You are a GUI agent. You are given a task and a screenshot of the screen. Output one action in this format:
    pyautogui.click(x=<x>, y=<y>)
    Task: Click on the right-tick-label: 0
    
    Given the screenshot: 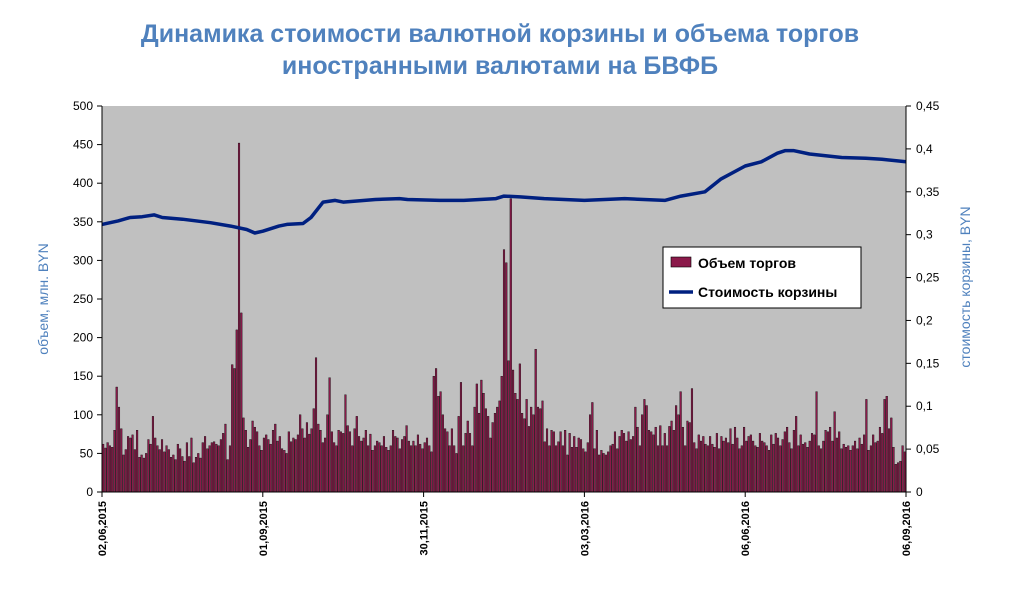 What is the action you would take?
    pyautogui.click(x=919, y=492)
    